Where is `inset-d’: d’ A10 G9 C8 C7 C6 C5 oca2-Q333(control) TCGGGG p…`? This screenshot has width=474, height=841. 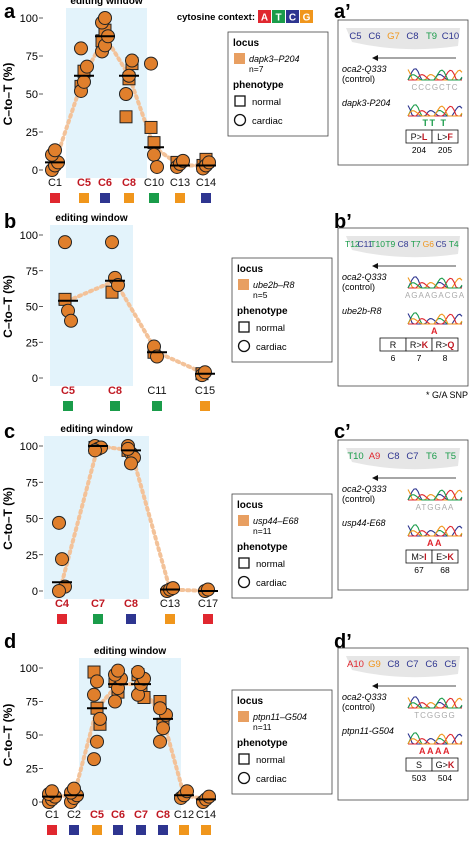
inset-d’: d’ A10 G9 C8 C7 C6 C5 oca2-Q333(control) TCGGGG p… is located at coordinates (401, 716).